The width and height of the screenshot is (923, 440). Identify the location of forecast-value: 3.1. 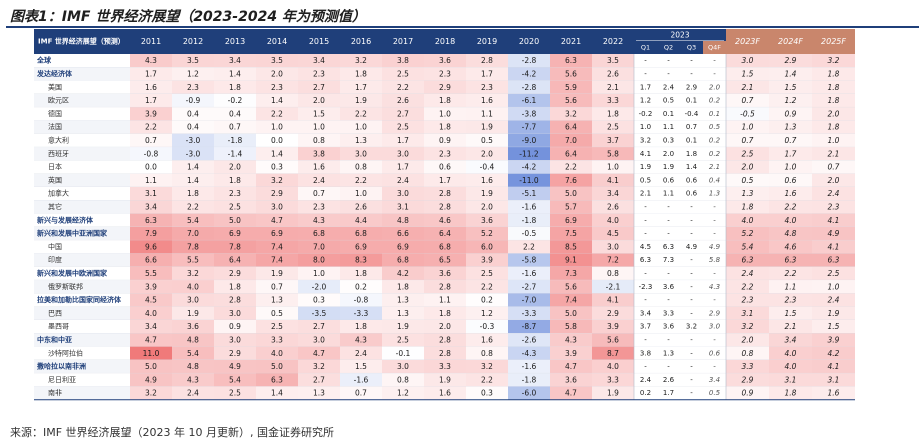
(748, 313).